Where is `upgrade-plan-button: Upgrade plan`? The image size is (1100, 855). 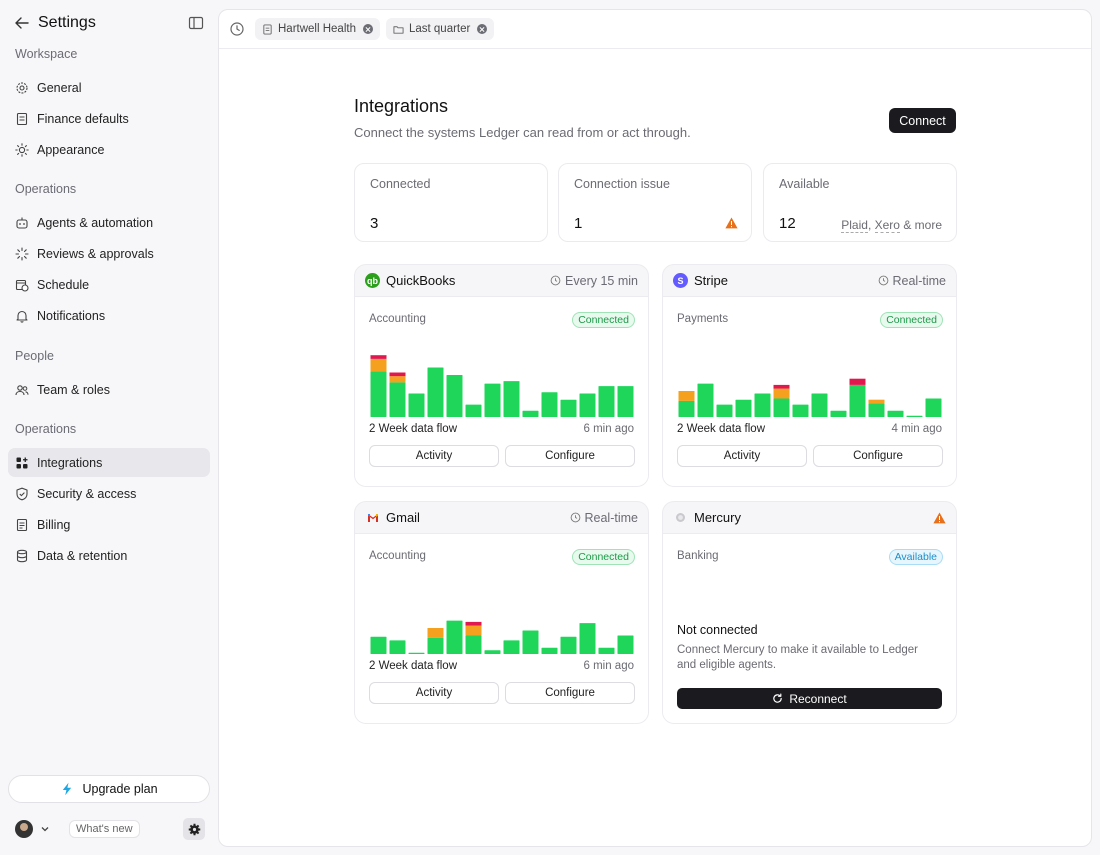
upgrade-plan-button: Upgrade plan is located at coordinates (109, 789).